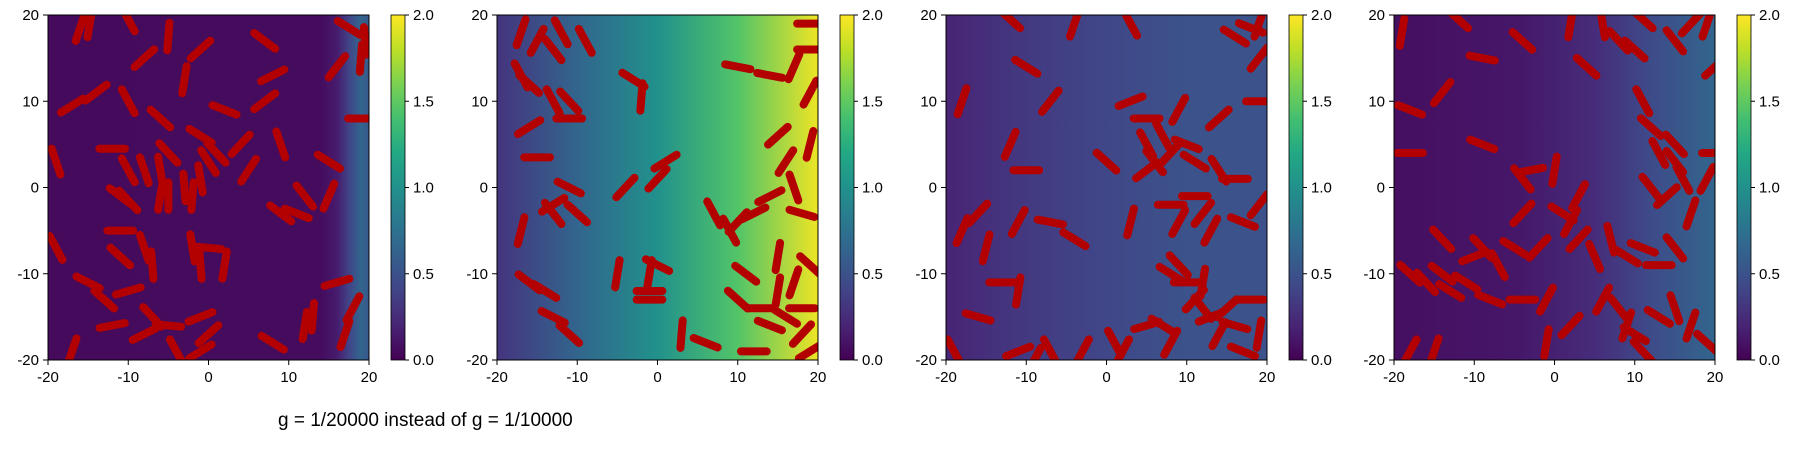  What do you see at coordinates (1321, 274) in the screenshot?
I see `colorbar-tick-label: 0.5` at bounding box center [1321, 274].